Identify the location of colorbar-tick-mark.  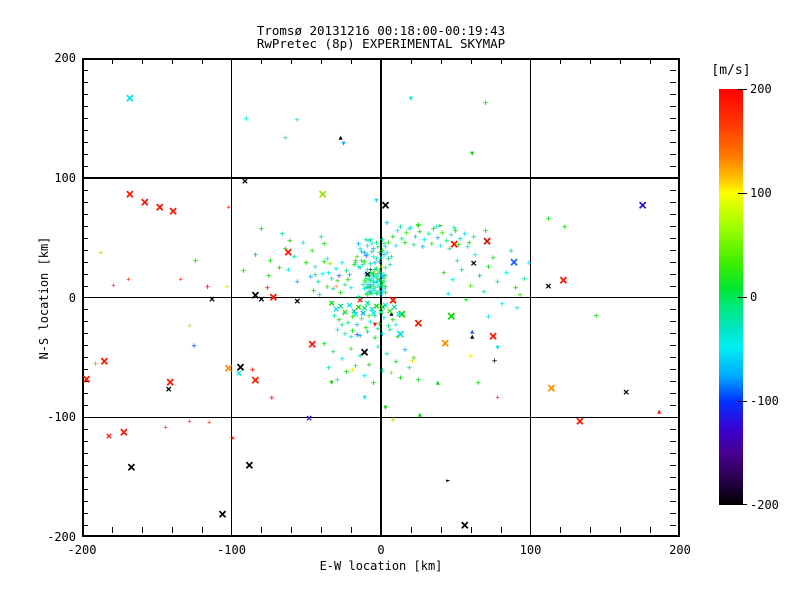
(742, 401).